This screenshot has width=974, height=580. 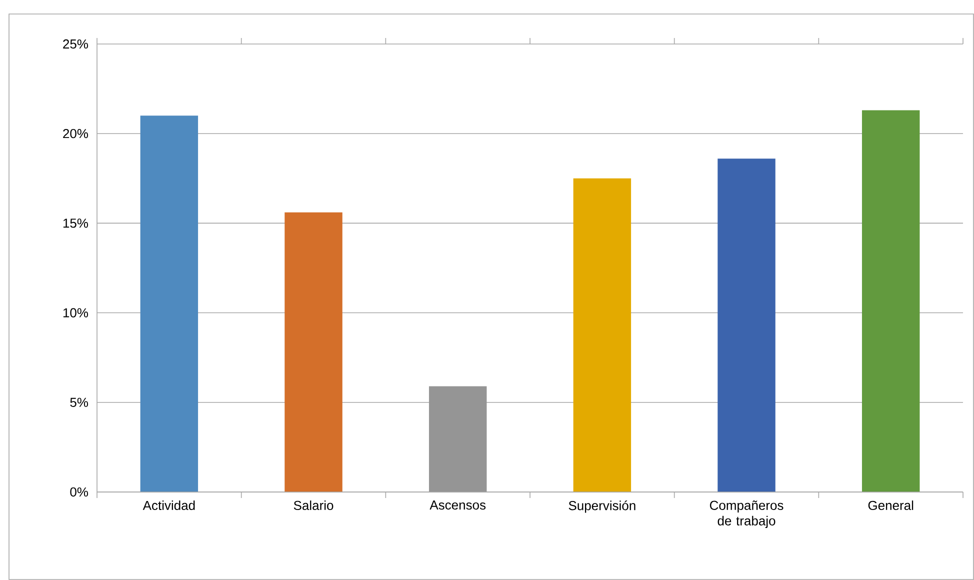 I want to click on x-tick-label: Supervisión, so click(x=602, y=506).